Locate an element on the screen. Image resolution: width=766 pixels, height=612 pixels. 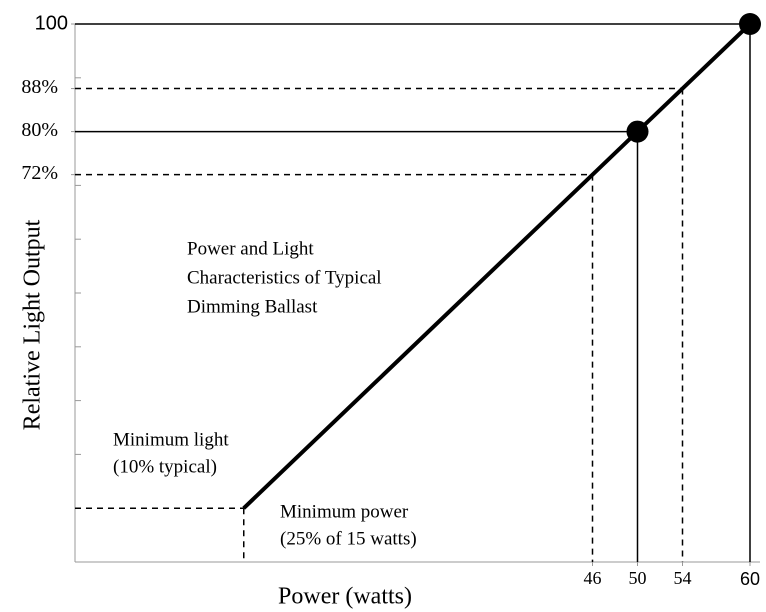
y-tick-label: 80% is located at coordinates (39, 130).